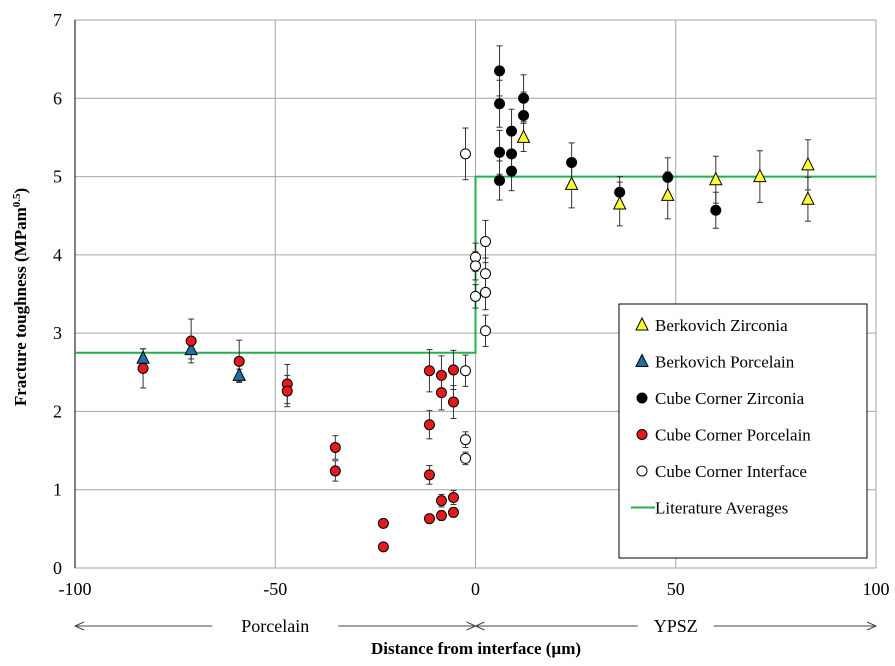 This screenshot has height=666, width=895. Describe the element at coordinates (57, 177) in the screenshot. I see `y-tick-label: 5` at that location.